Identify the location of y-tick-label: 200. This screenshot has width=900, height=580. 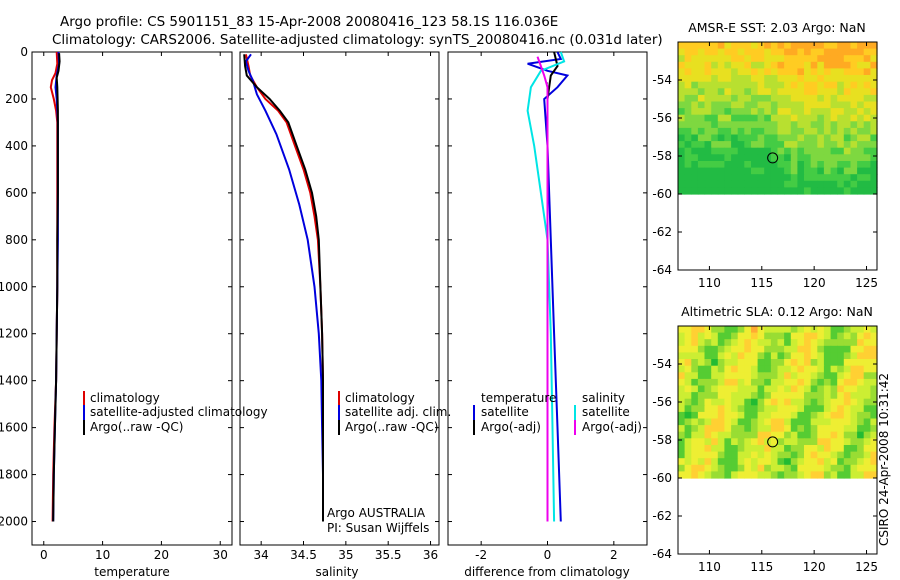
(16, 99).